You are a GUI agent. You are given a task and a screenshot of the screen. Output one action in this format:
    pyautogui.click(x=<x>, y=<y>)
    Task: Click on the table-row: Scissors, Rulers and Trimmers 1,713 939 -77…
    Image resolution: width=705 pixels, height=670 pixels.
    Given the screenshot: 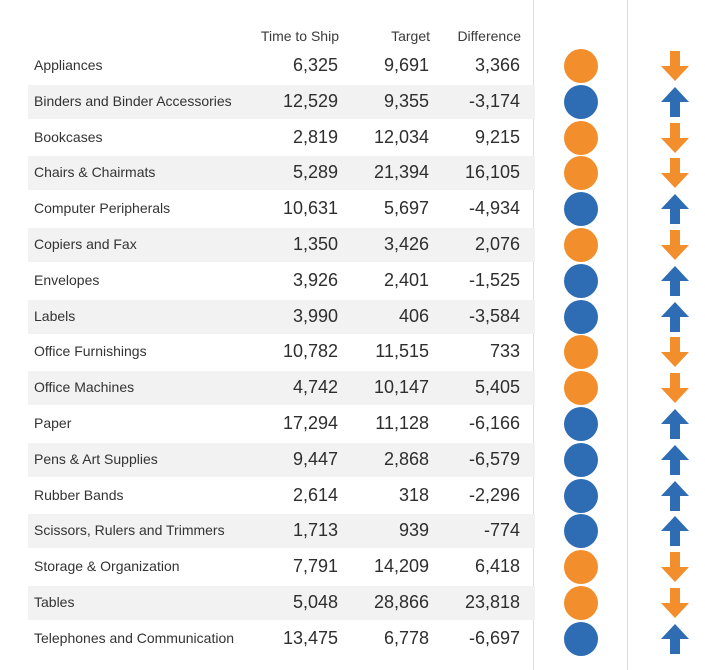 What is the action you would take?
    pyautogui.click(x=281, y=531)
    